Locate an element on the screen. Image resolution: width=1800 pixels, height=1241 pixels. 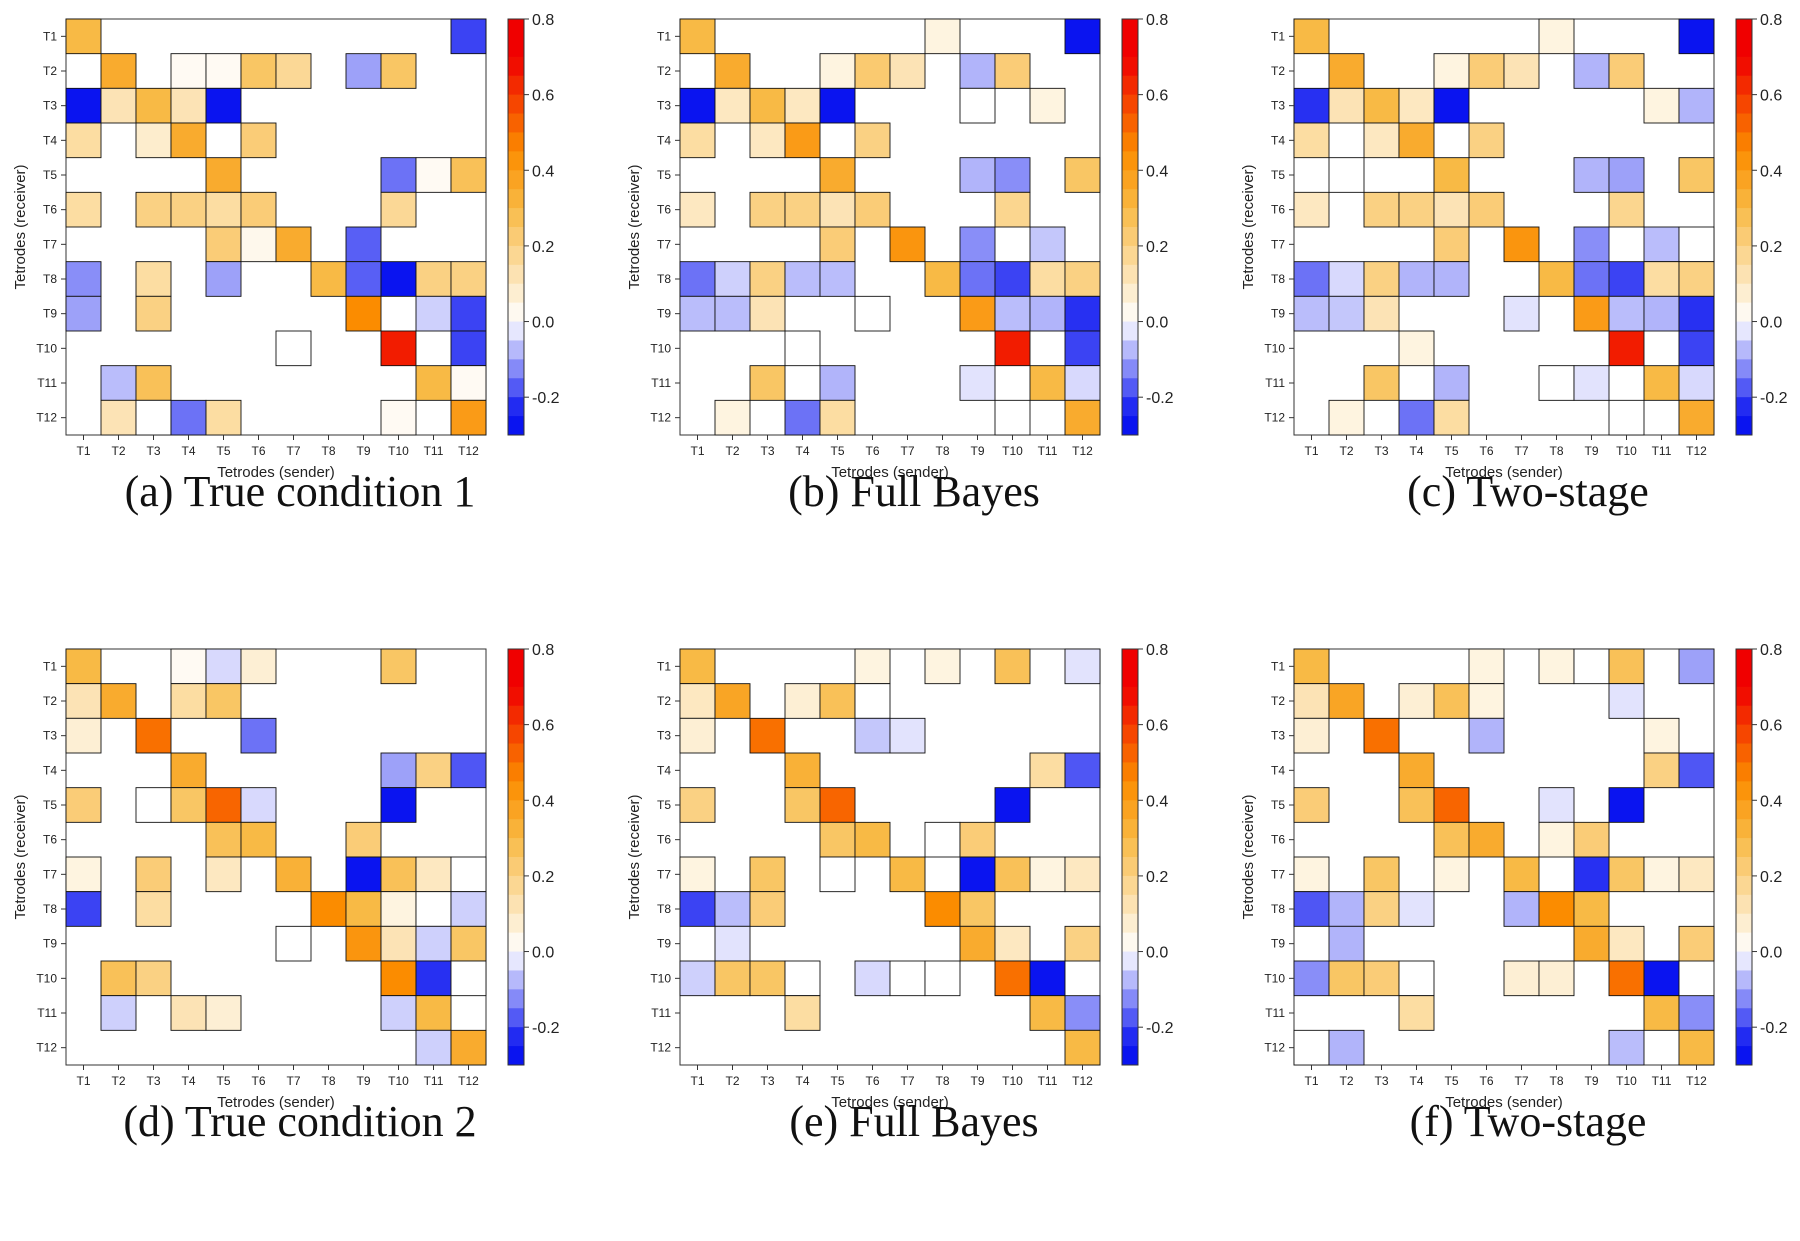
heatmap-cell-c-r6-c4 is located at coordinates (1416, 209).